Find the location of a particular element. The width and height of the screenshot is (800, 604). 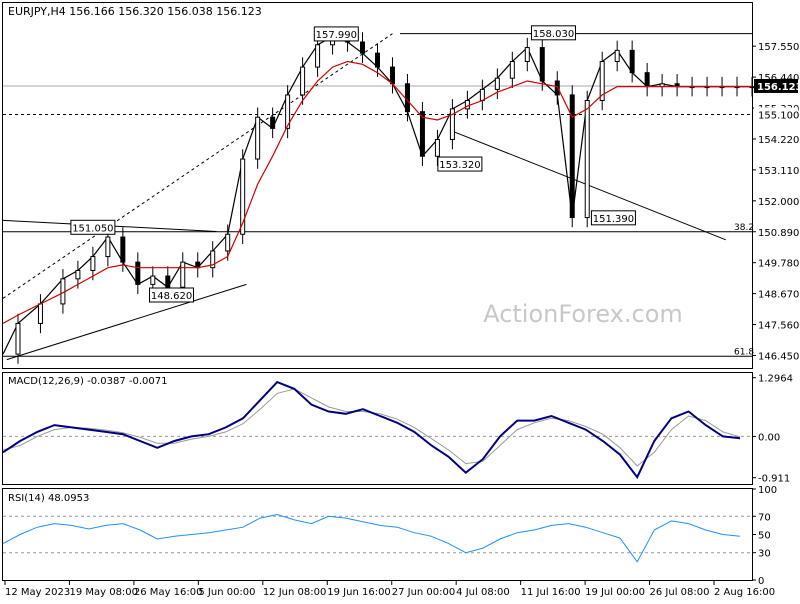

macd-tick-label: 0.00 is located at coordinates (769, 437).